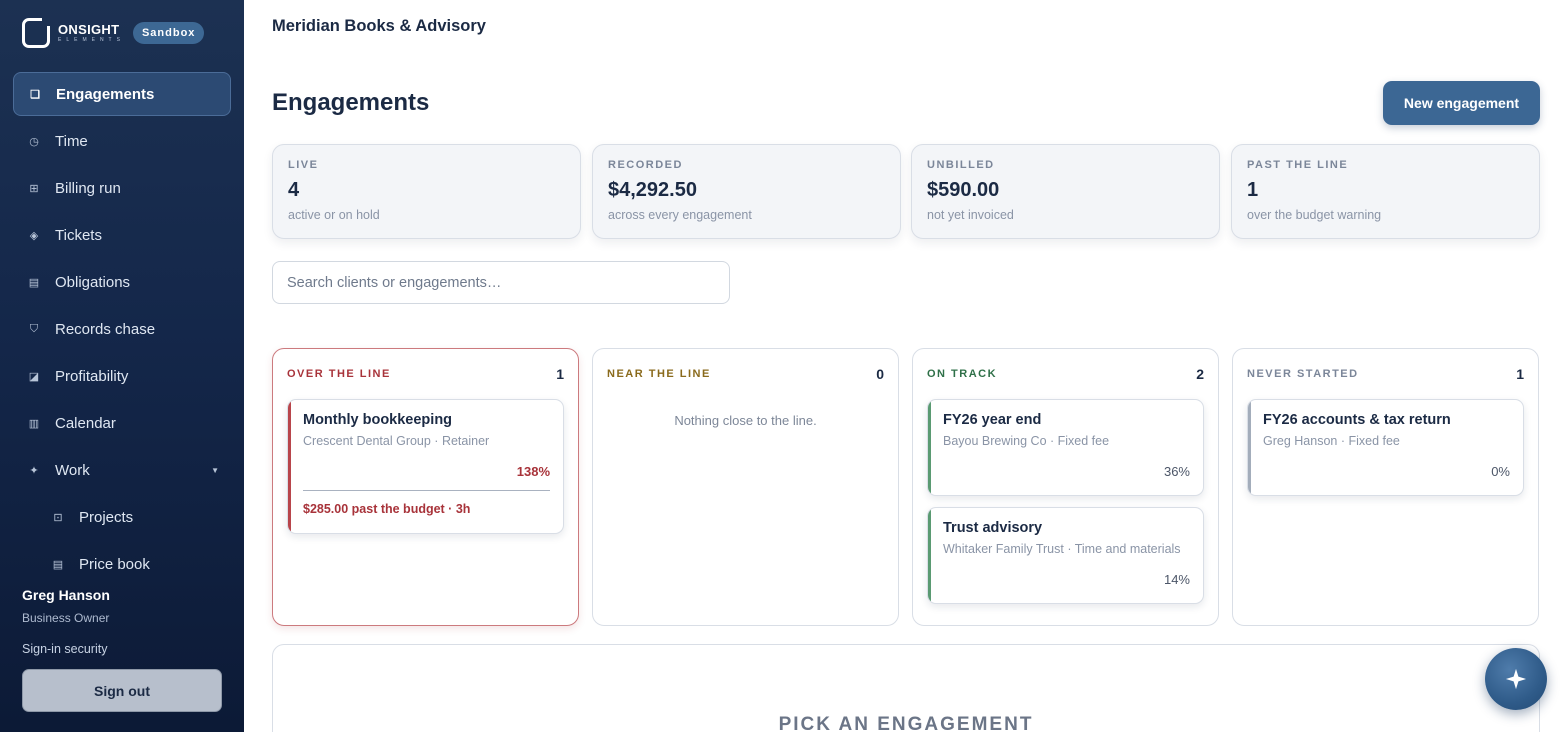 Image resolution: width=1568 pixels, height=732 pixels. I want to click on sidebar-item-label: Engagements, so click(105, 94).